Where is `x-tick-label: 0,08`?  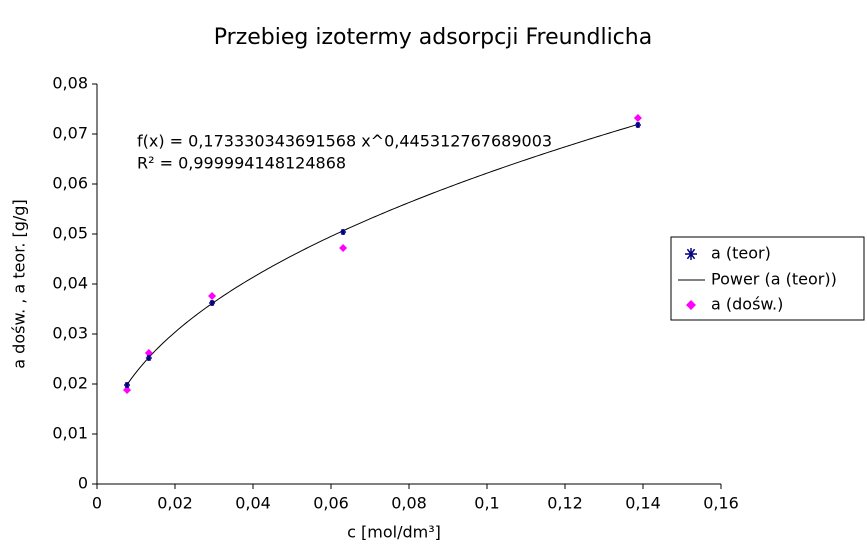 x-tick-label: 0,08 is located at coordinates (409, 503).